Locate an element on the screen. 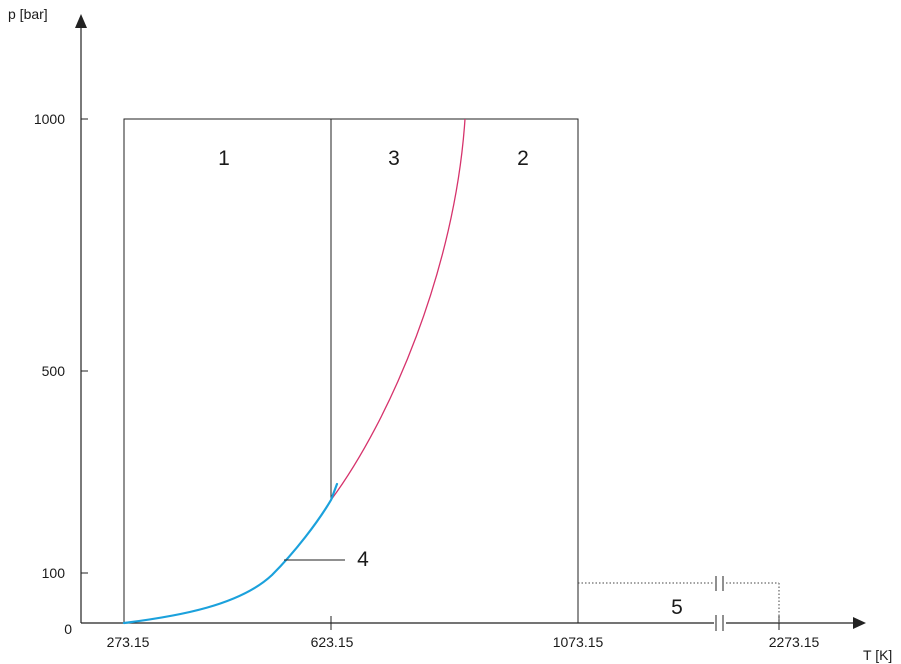  region-3-label: 3 is located at coordinates (394, 158).